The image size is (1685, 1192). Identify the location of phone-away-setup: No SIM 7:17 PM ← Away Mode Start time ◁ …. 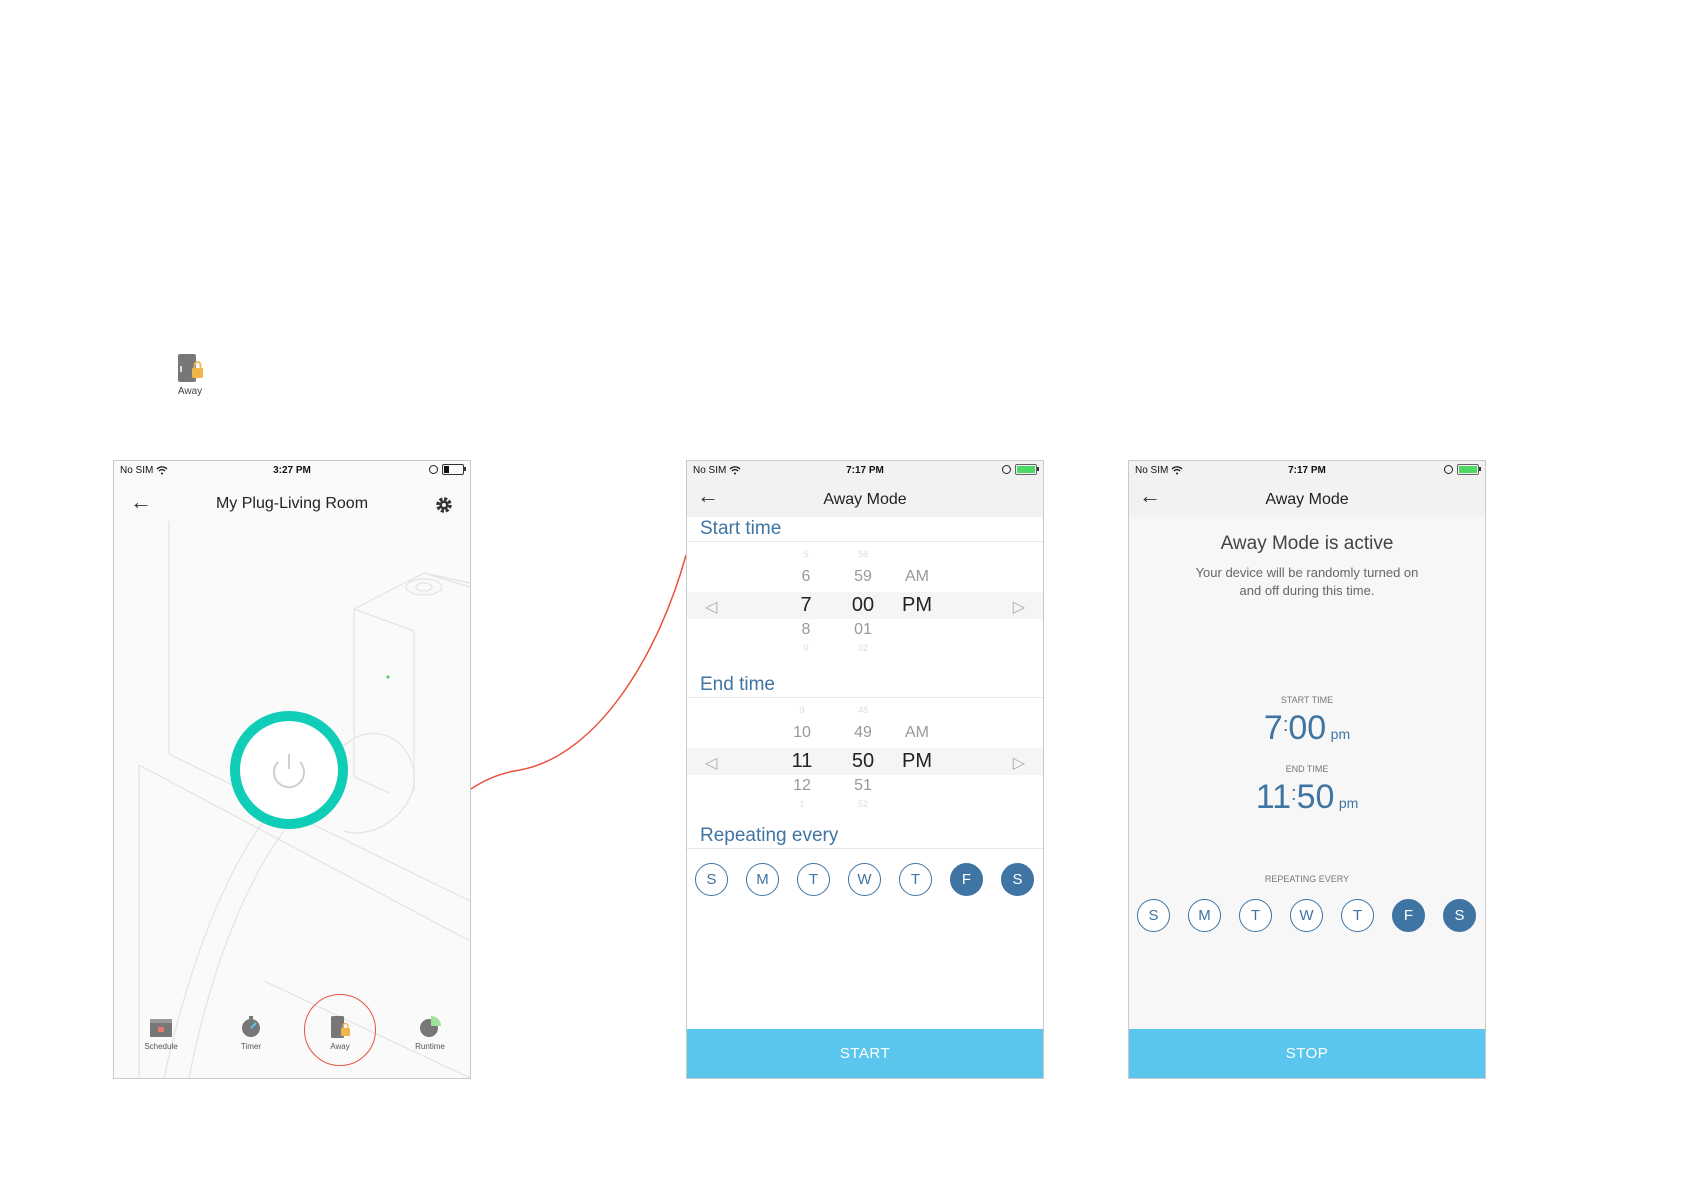
(865, 769).